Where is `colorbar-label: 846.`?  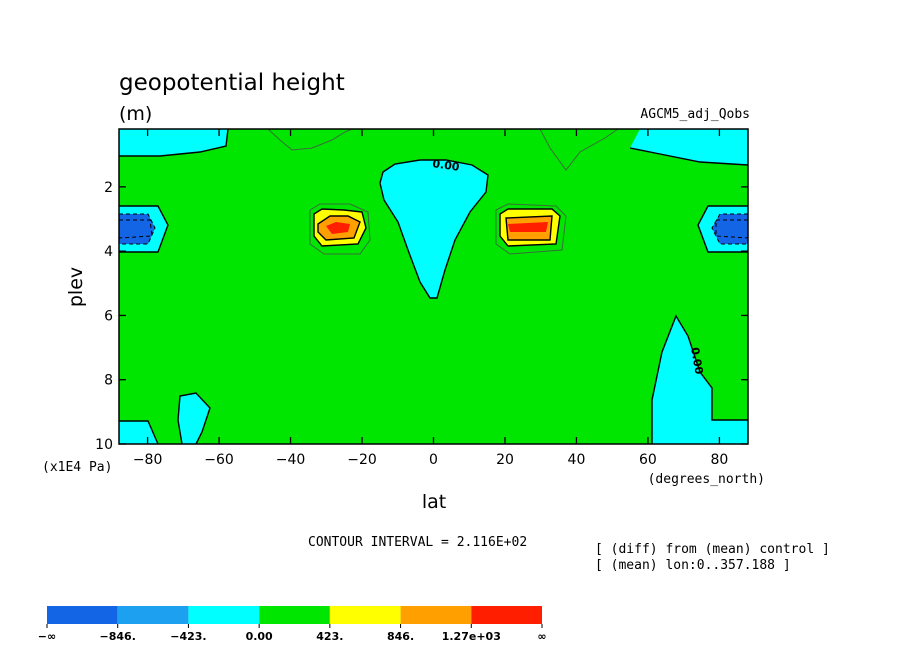
colorbar-label: 846. is located at coordinates (400, 636).